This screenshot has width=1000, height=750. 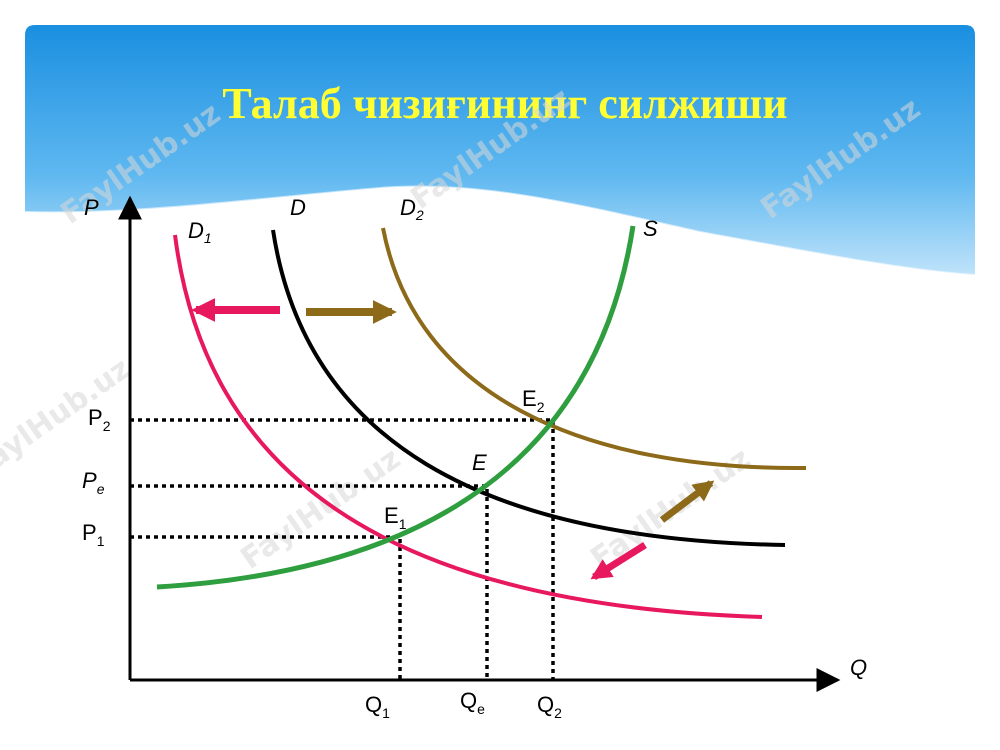 I want to click on shift-arrow-down, so click(x=618, y=561).